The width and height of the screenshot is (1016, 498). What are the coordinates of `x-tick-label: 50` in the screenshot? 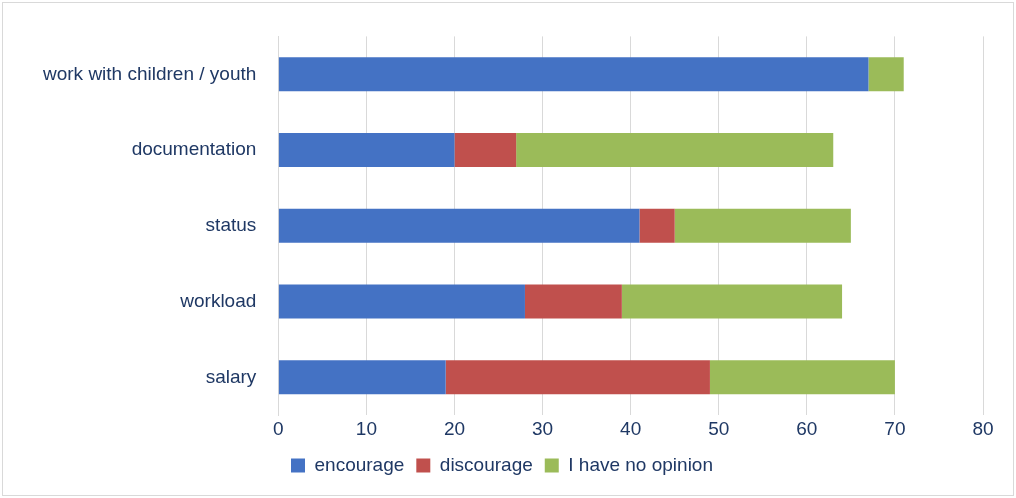 It's located at (719, 428).